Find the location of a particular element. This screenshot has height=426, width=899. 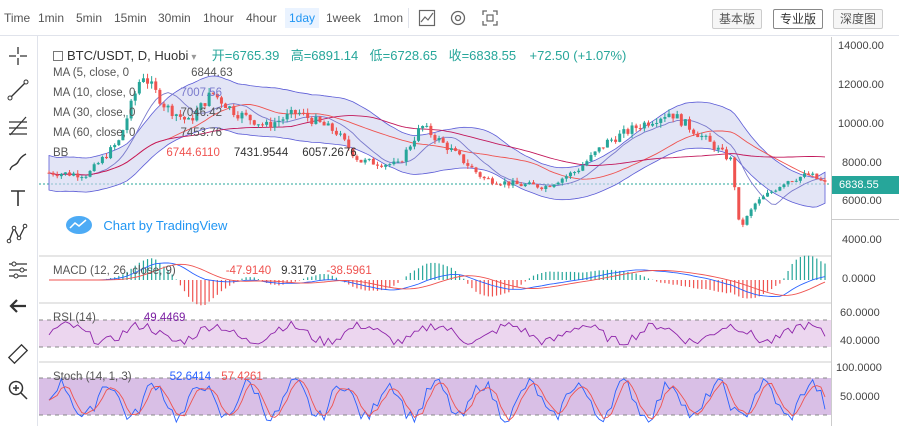

stoch-line is located at coordinates (437, 400).